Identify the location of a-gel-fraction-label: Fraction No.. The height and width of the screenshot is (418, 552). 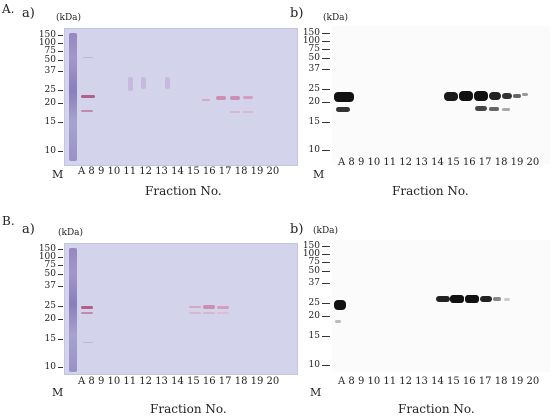
(183, 191).